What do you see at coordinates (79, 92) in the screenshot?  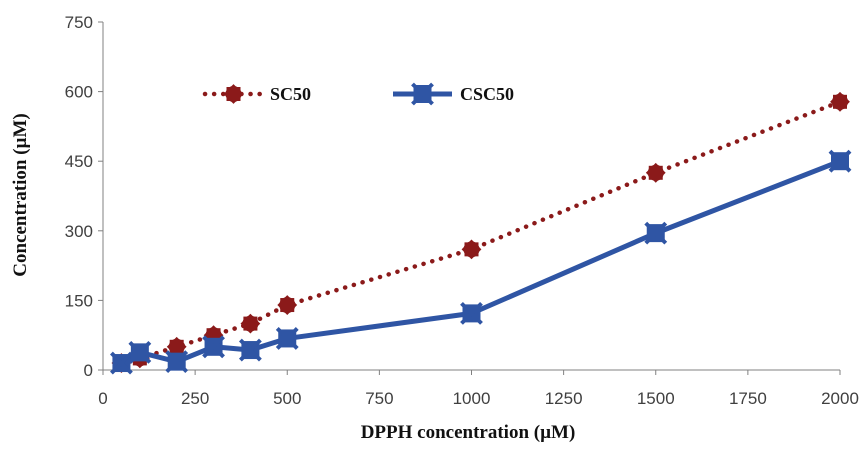 I see `y-tick-label: 600` at bounding box center [79, 92].